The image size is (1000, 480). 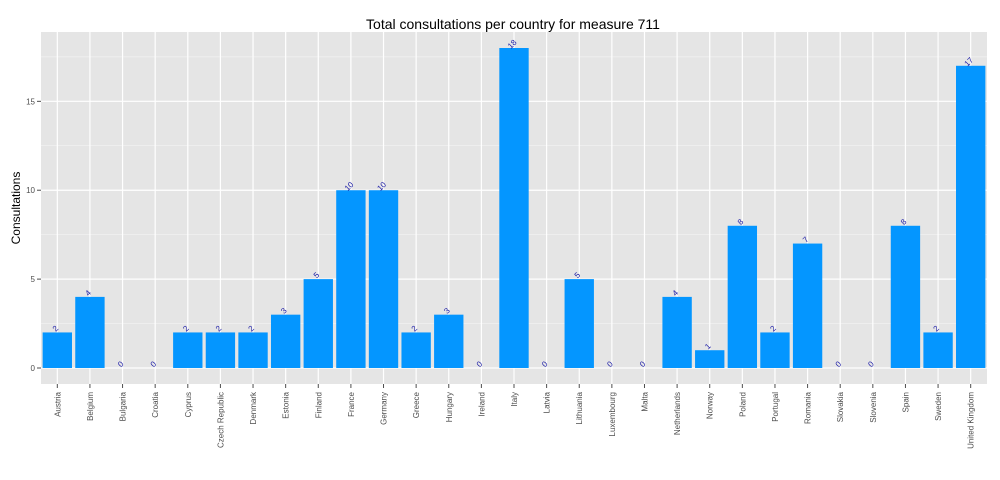 What do you see at coordinates (188, 404) in the screenshot?
I see `x-tick-label: Cyprus` at bounding box center [188, 404].